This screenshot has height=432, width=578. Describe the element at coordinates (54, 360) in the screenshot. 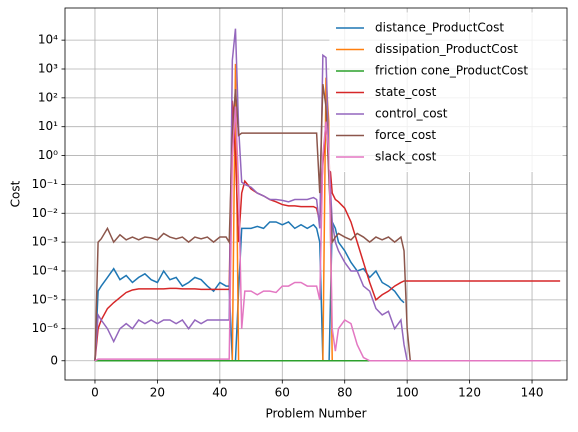

I see `y-tick-label: 0` at that location.